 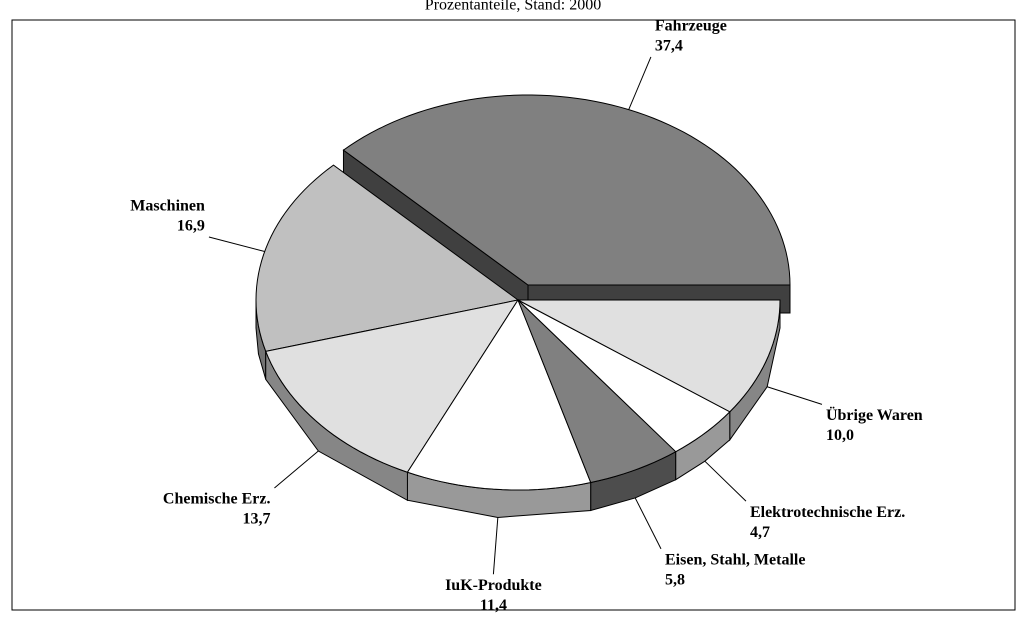 I want to click on slice-label: Eisen, Stahl, Metalle, so click(x=735, y=560).